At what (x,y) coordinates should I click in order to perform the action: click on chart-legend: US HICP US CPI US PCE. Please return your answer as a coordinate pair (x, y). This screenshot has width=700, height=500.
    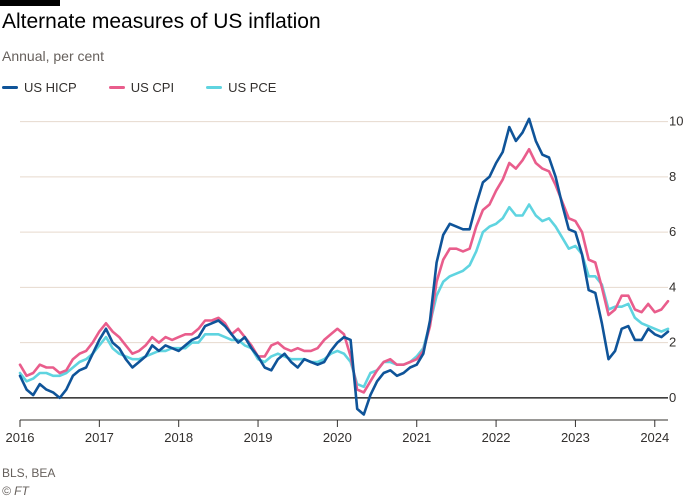
    Looking at the image, I should click on (155, 87).